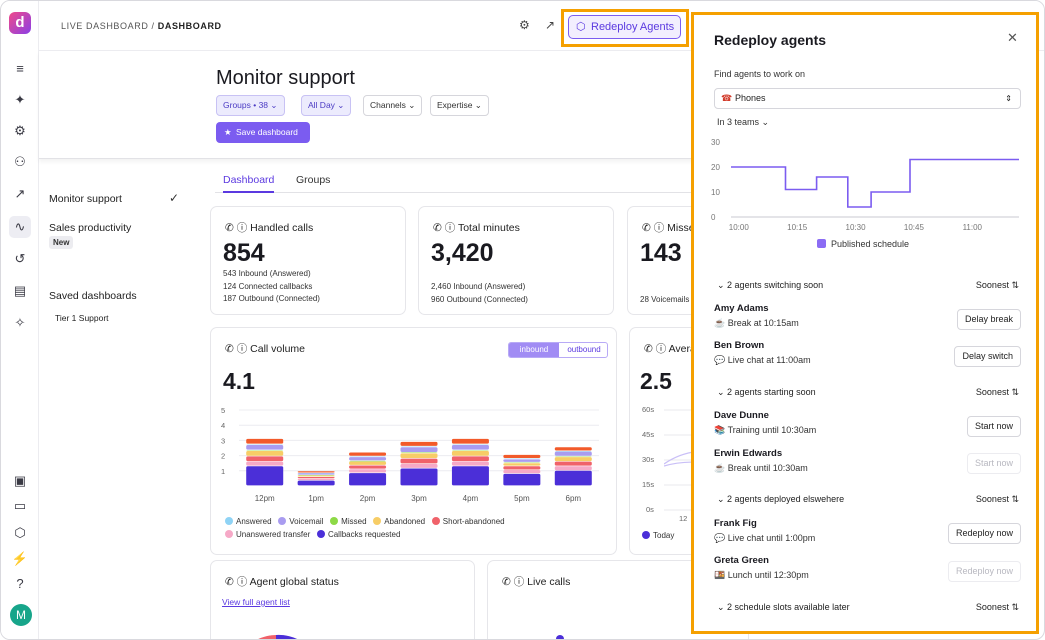 The image size is (1045, 640). I want to click on expertise-filter: Expertise ⌄, so click(459, 105).